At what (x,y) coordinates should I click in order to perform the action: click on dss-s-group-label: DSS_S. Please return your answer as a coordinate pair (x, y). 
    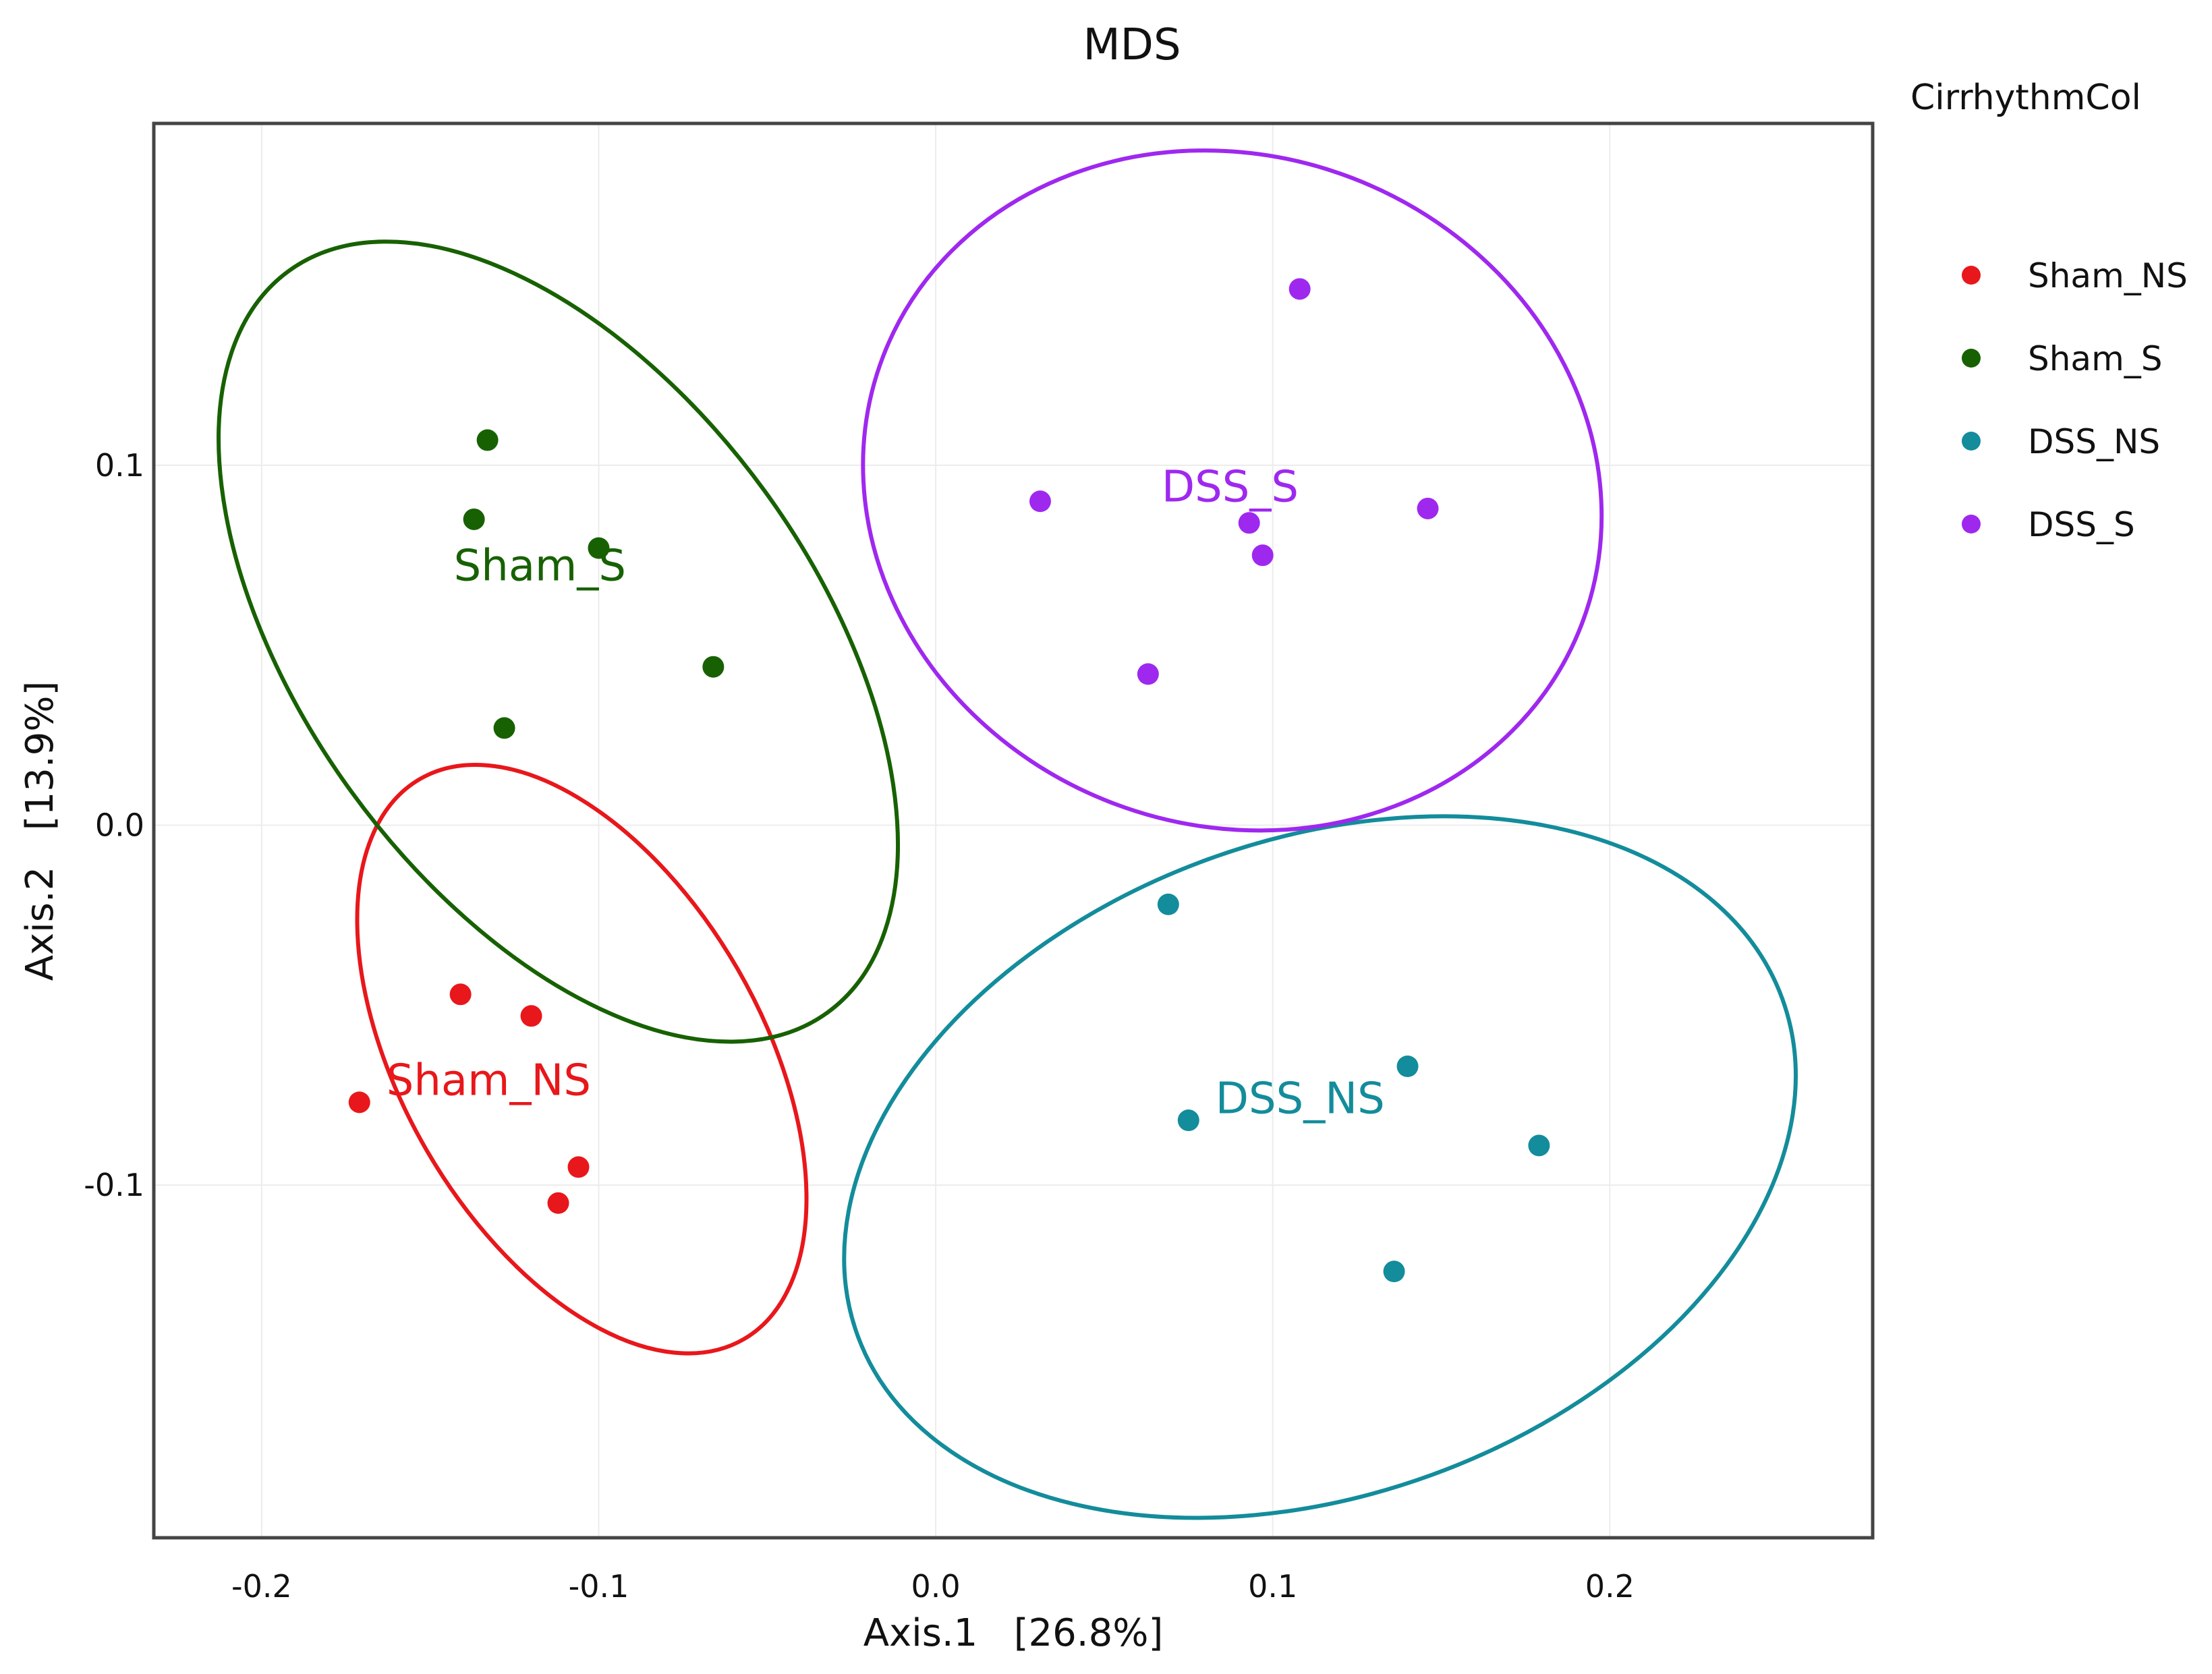
    Looking at the image, I should click on (1230, 487).